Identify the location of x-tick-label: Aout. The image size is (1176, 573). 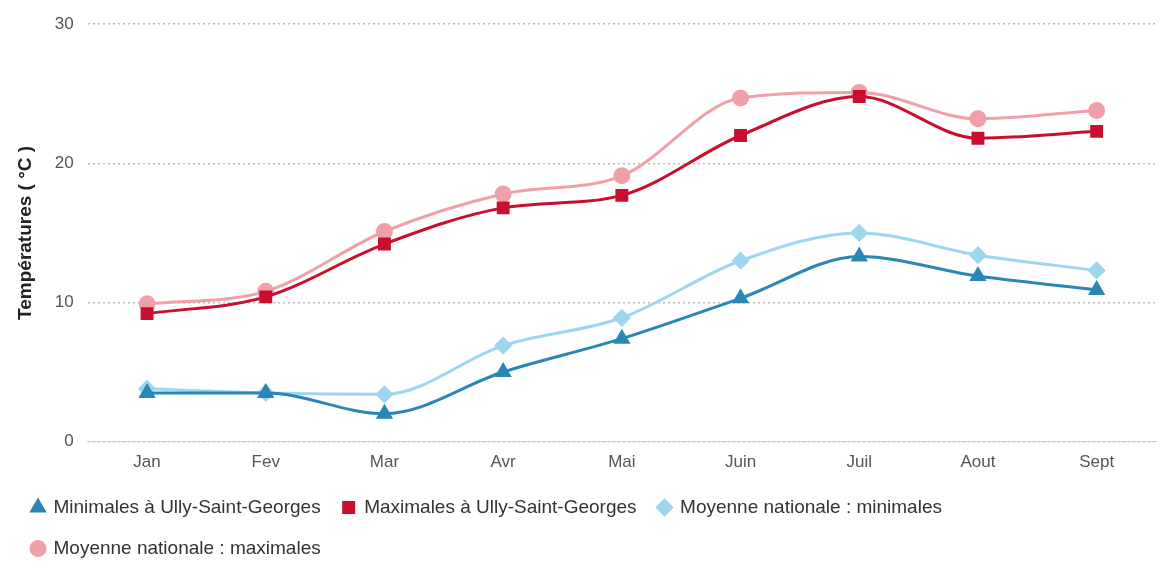
(978, 462).